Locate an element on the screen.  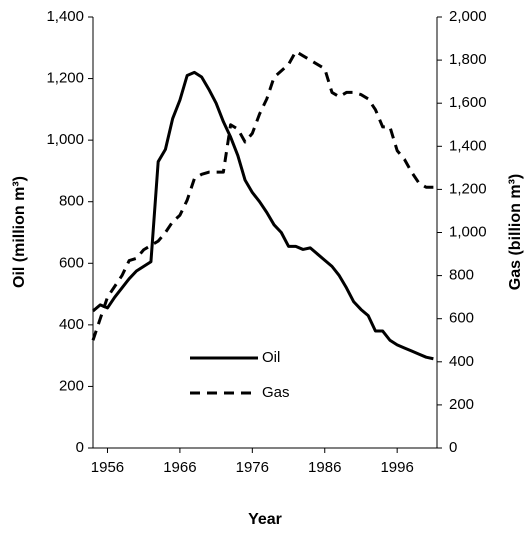
y2-tick-label: 200 is located at coordinates (461, 404).